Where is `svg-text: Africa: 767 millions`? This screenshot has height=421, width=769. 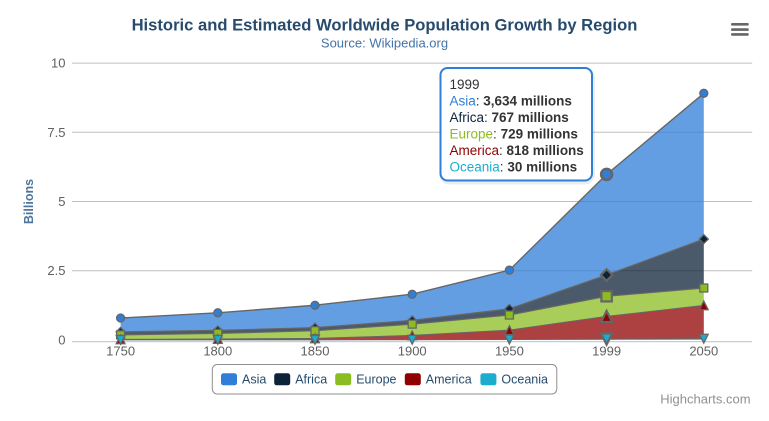
svg-text: Africa: 767 millions is located at coordinates (509, 117).